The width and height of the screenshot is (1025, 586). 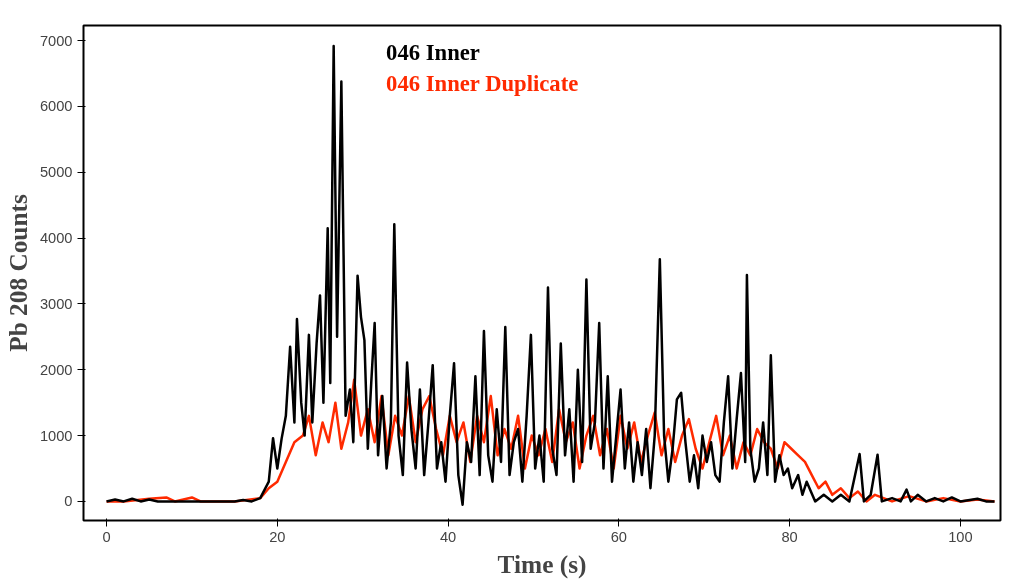 What do you see at coordinates (960, 536) in the screenshot?
I see `x-tick-label: 100` at bounding box center [960, 536].